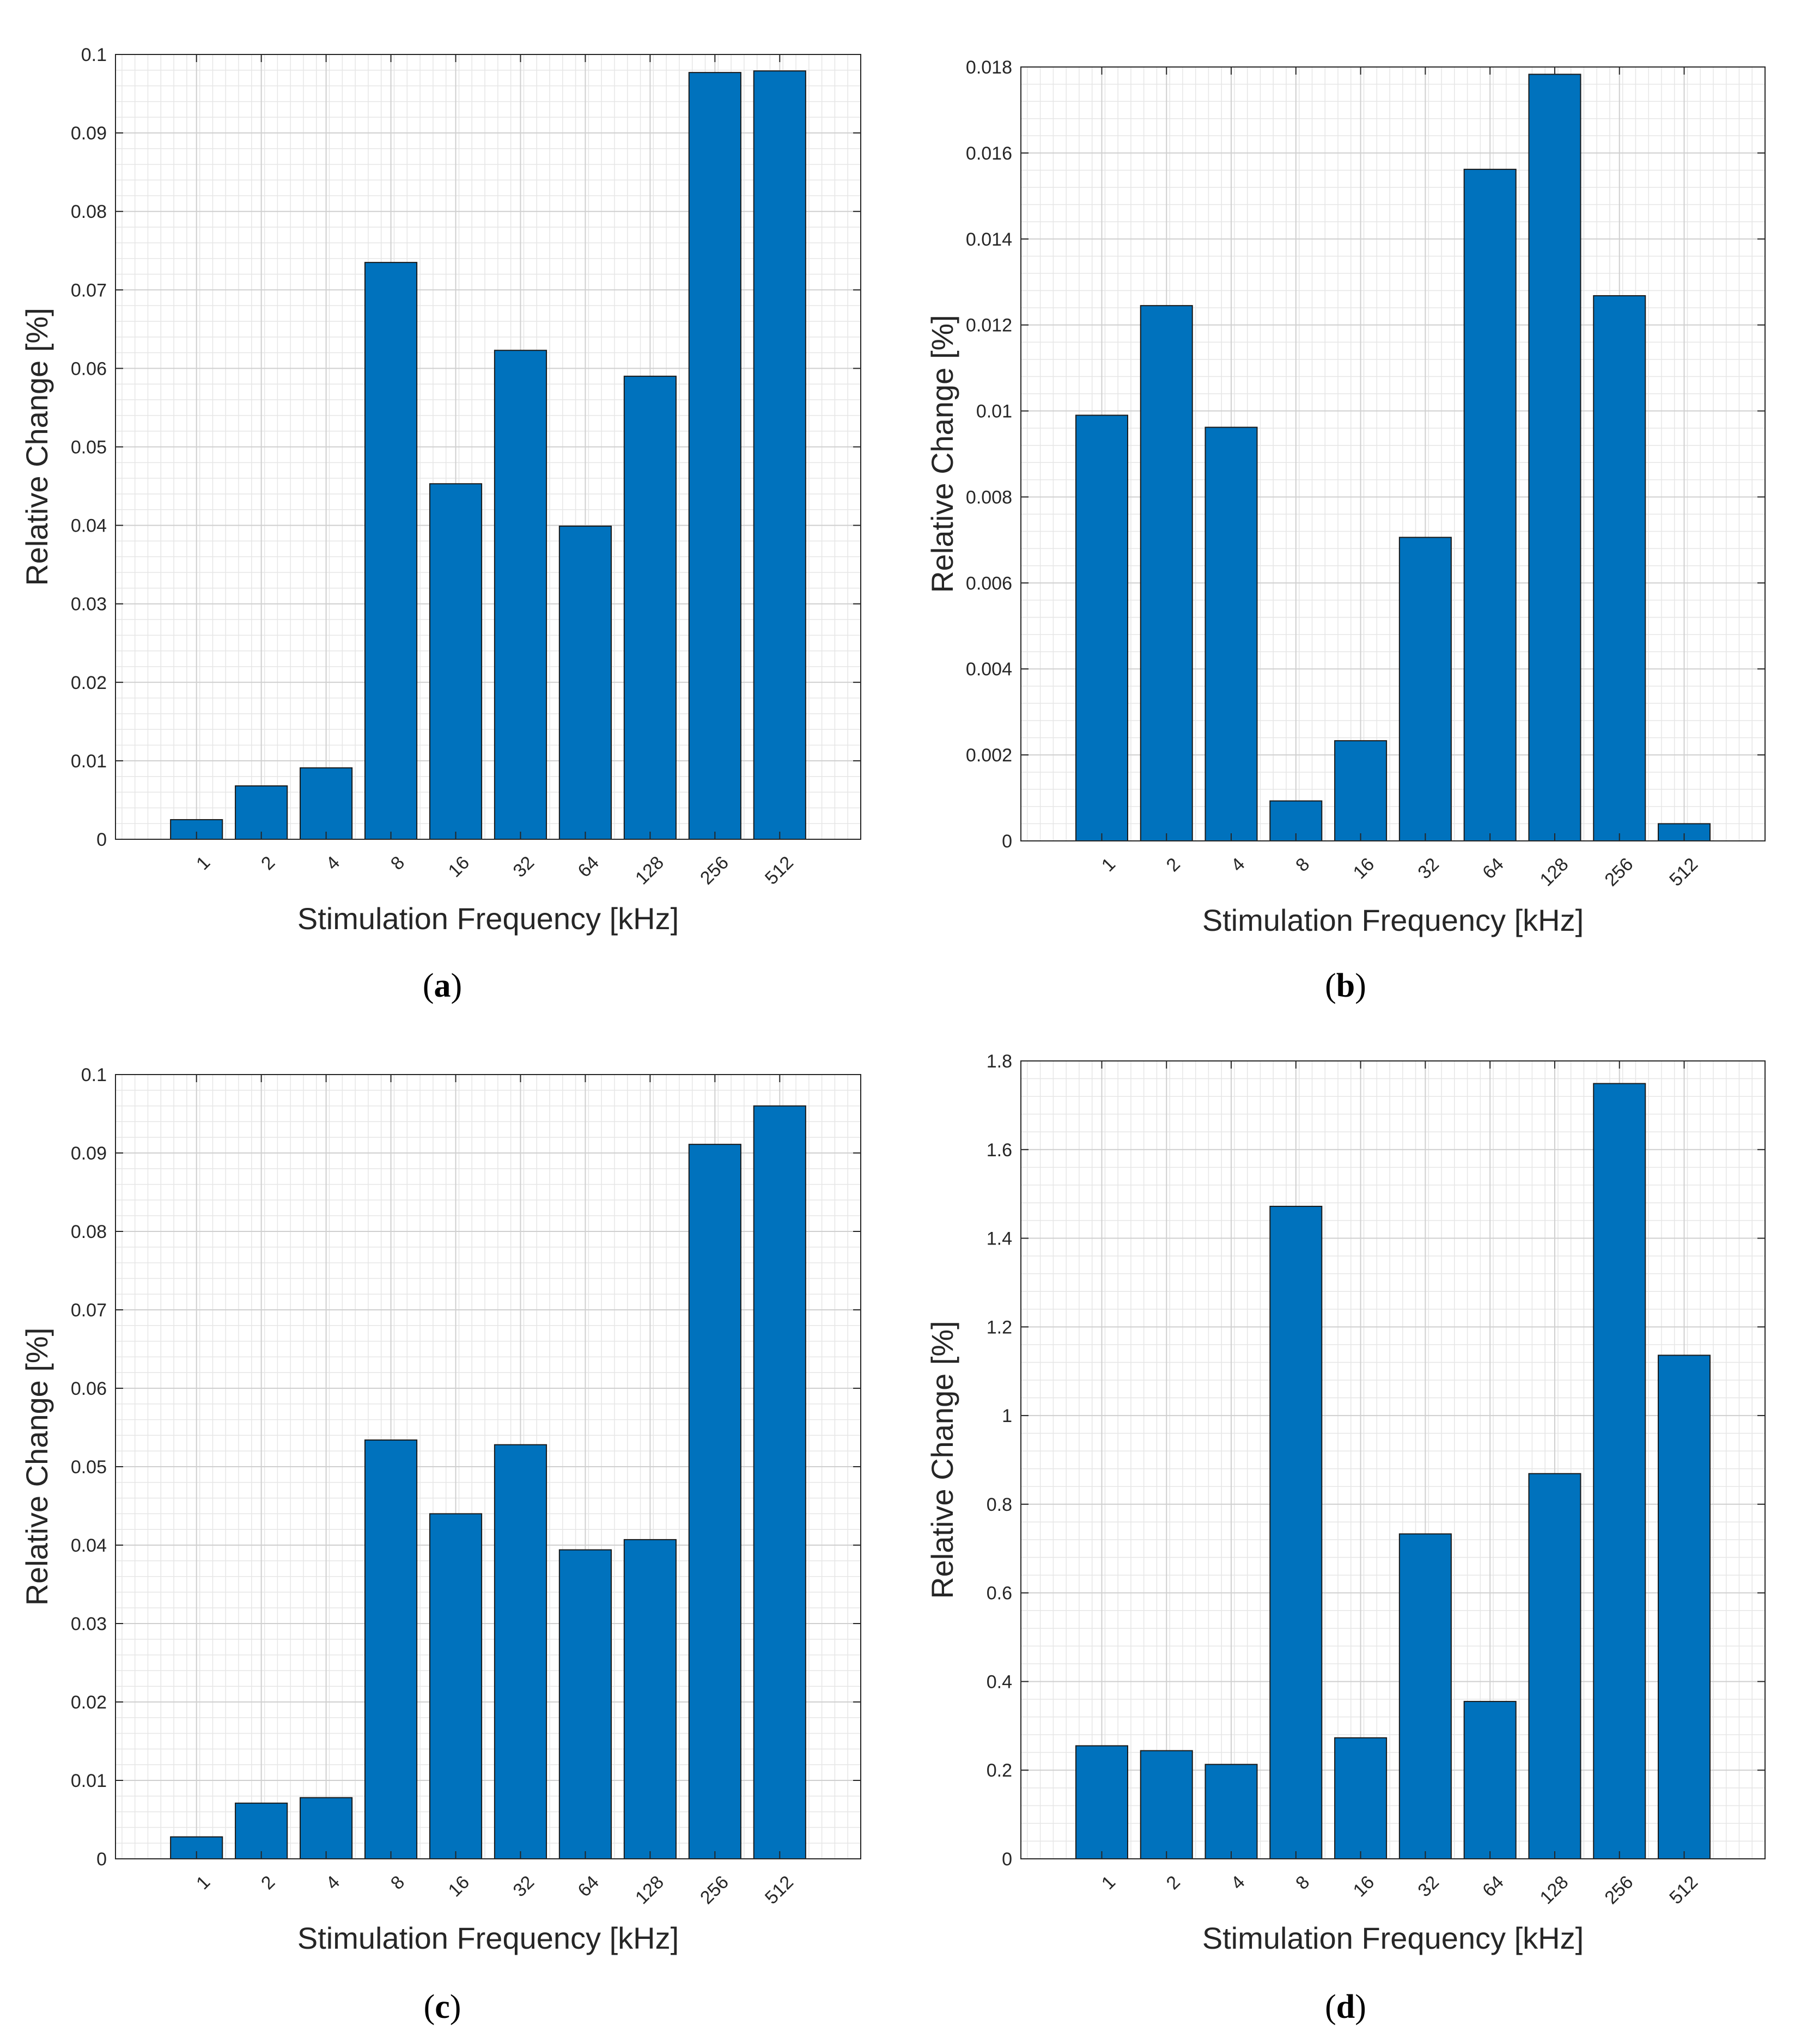  Describe the element at coordinates (999, 1594) in the screenshot. I see `y-tick-label: 0.6` at that location.